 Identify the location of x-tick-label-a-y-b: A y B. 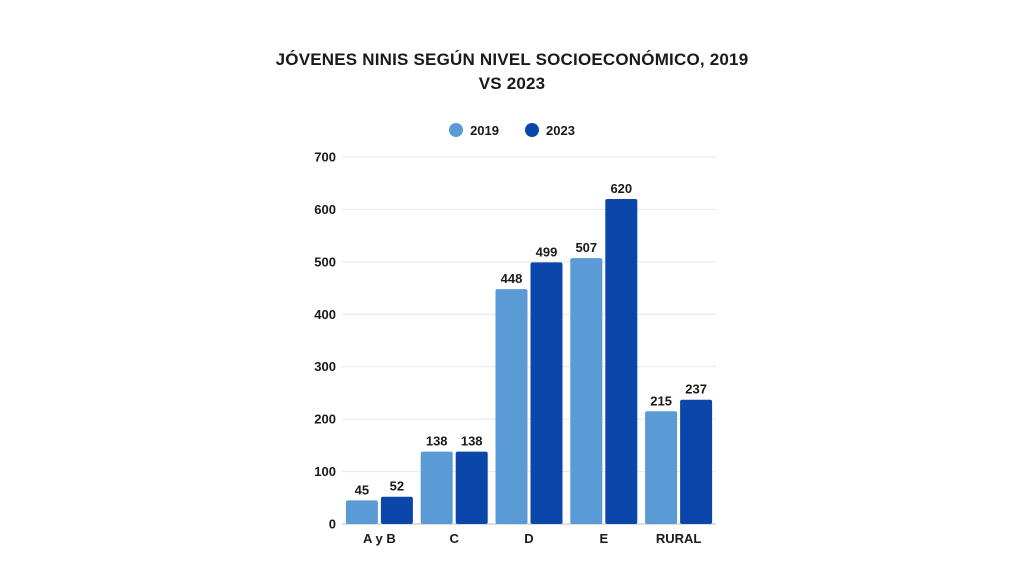
(379, 538).